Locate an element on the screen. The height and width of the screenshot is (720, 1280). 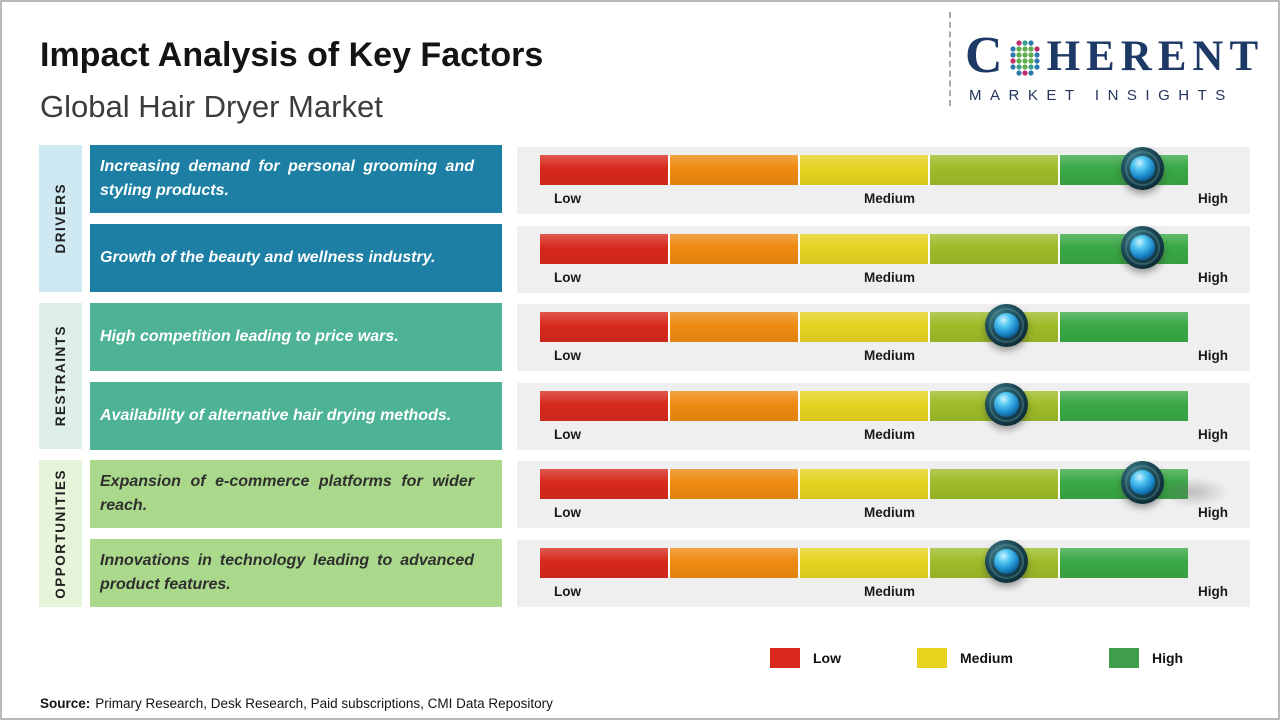
section-label-text: OPPORTUNITIES is located at coordinates (60, 533).